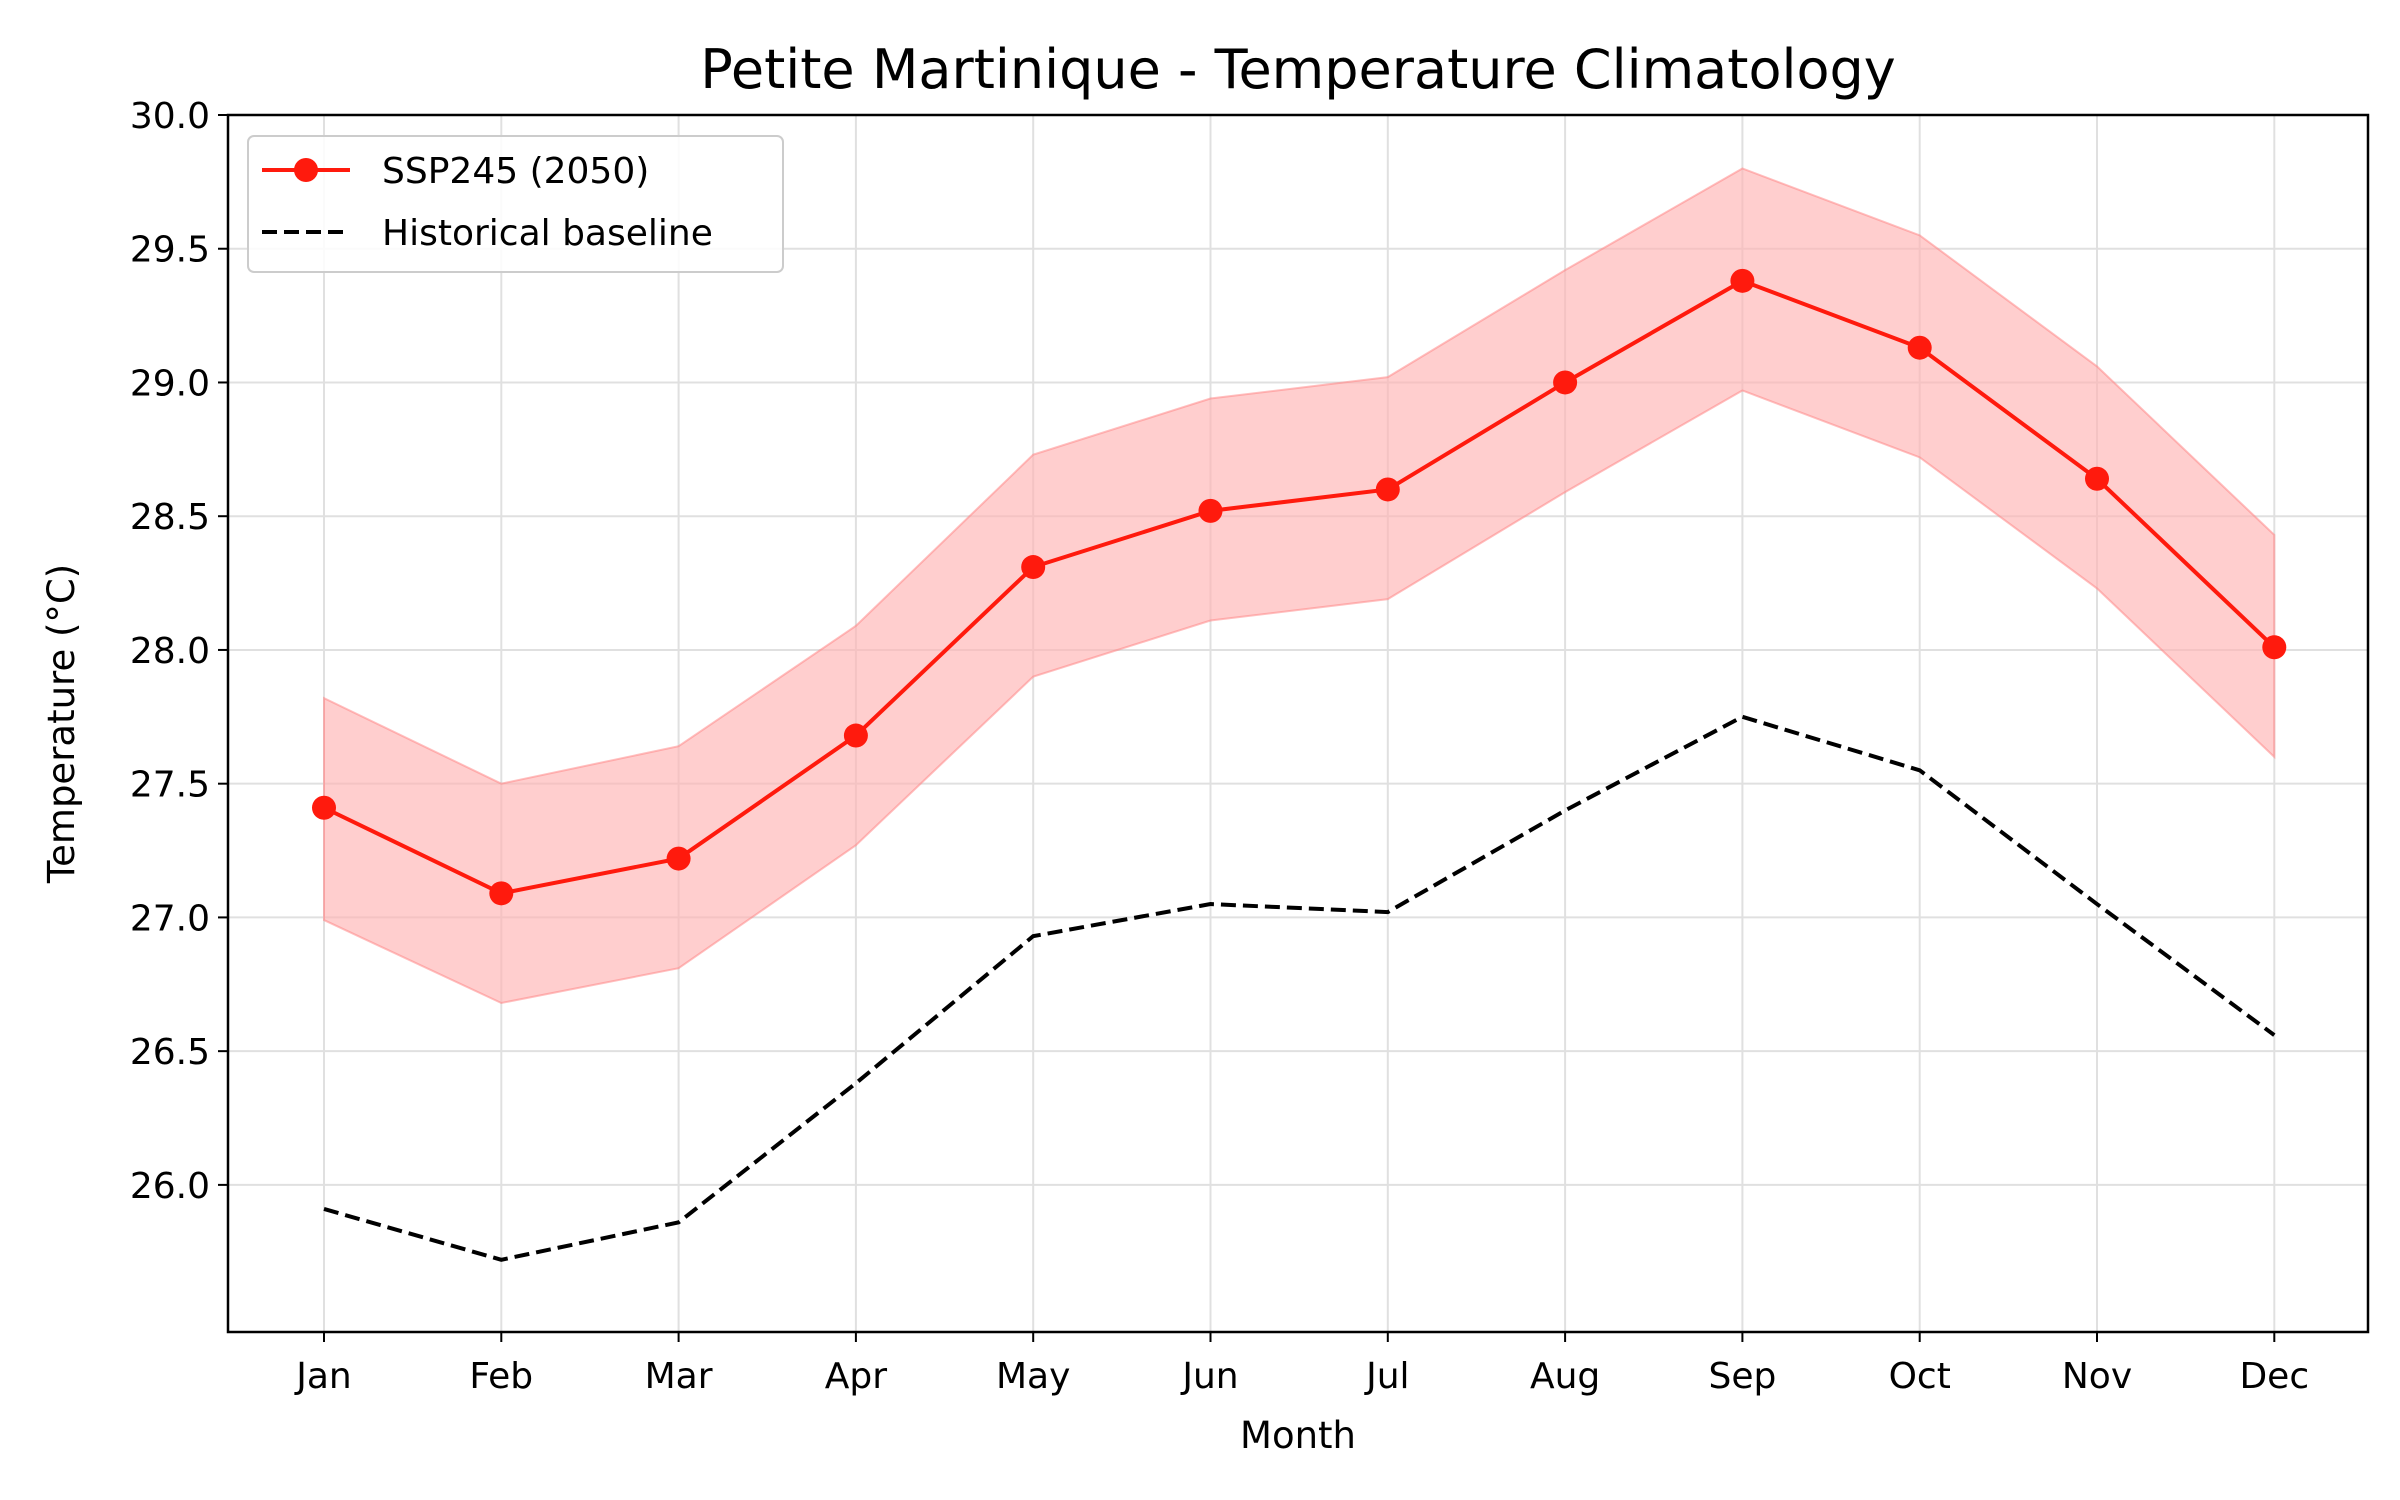 The height and width of the screenshot is (1500, 2400). What do you see at coordinates (170, 1052) in the screenshot?
I see `y-tick-label: 26.5` at bounding box center [170, 1052].